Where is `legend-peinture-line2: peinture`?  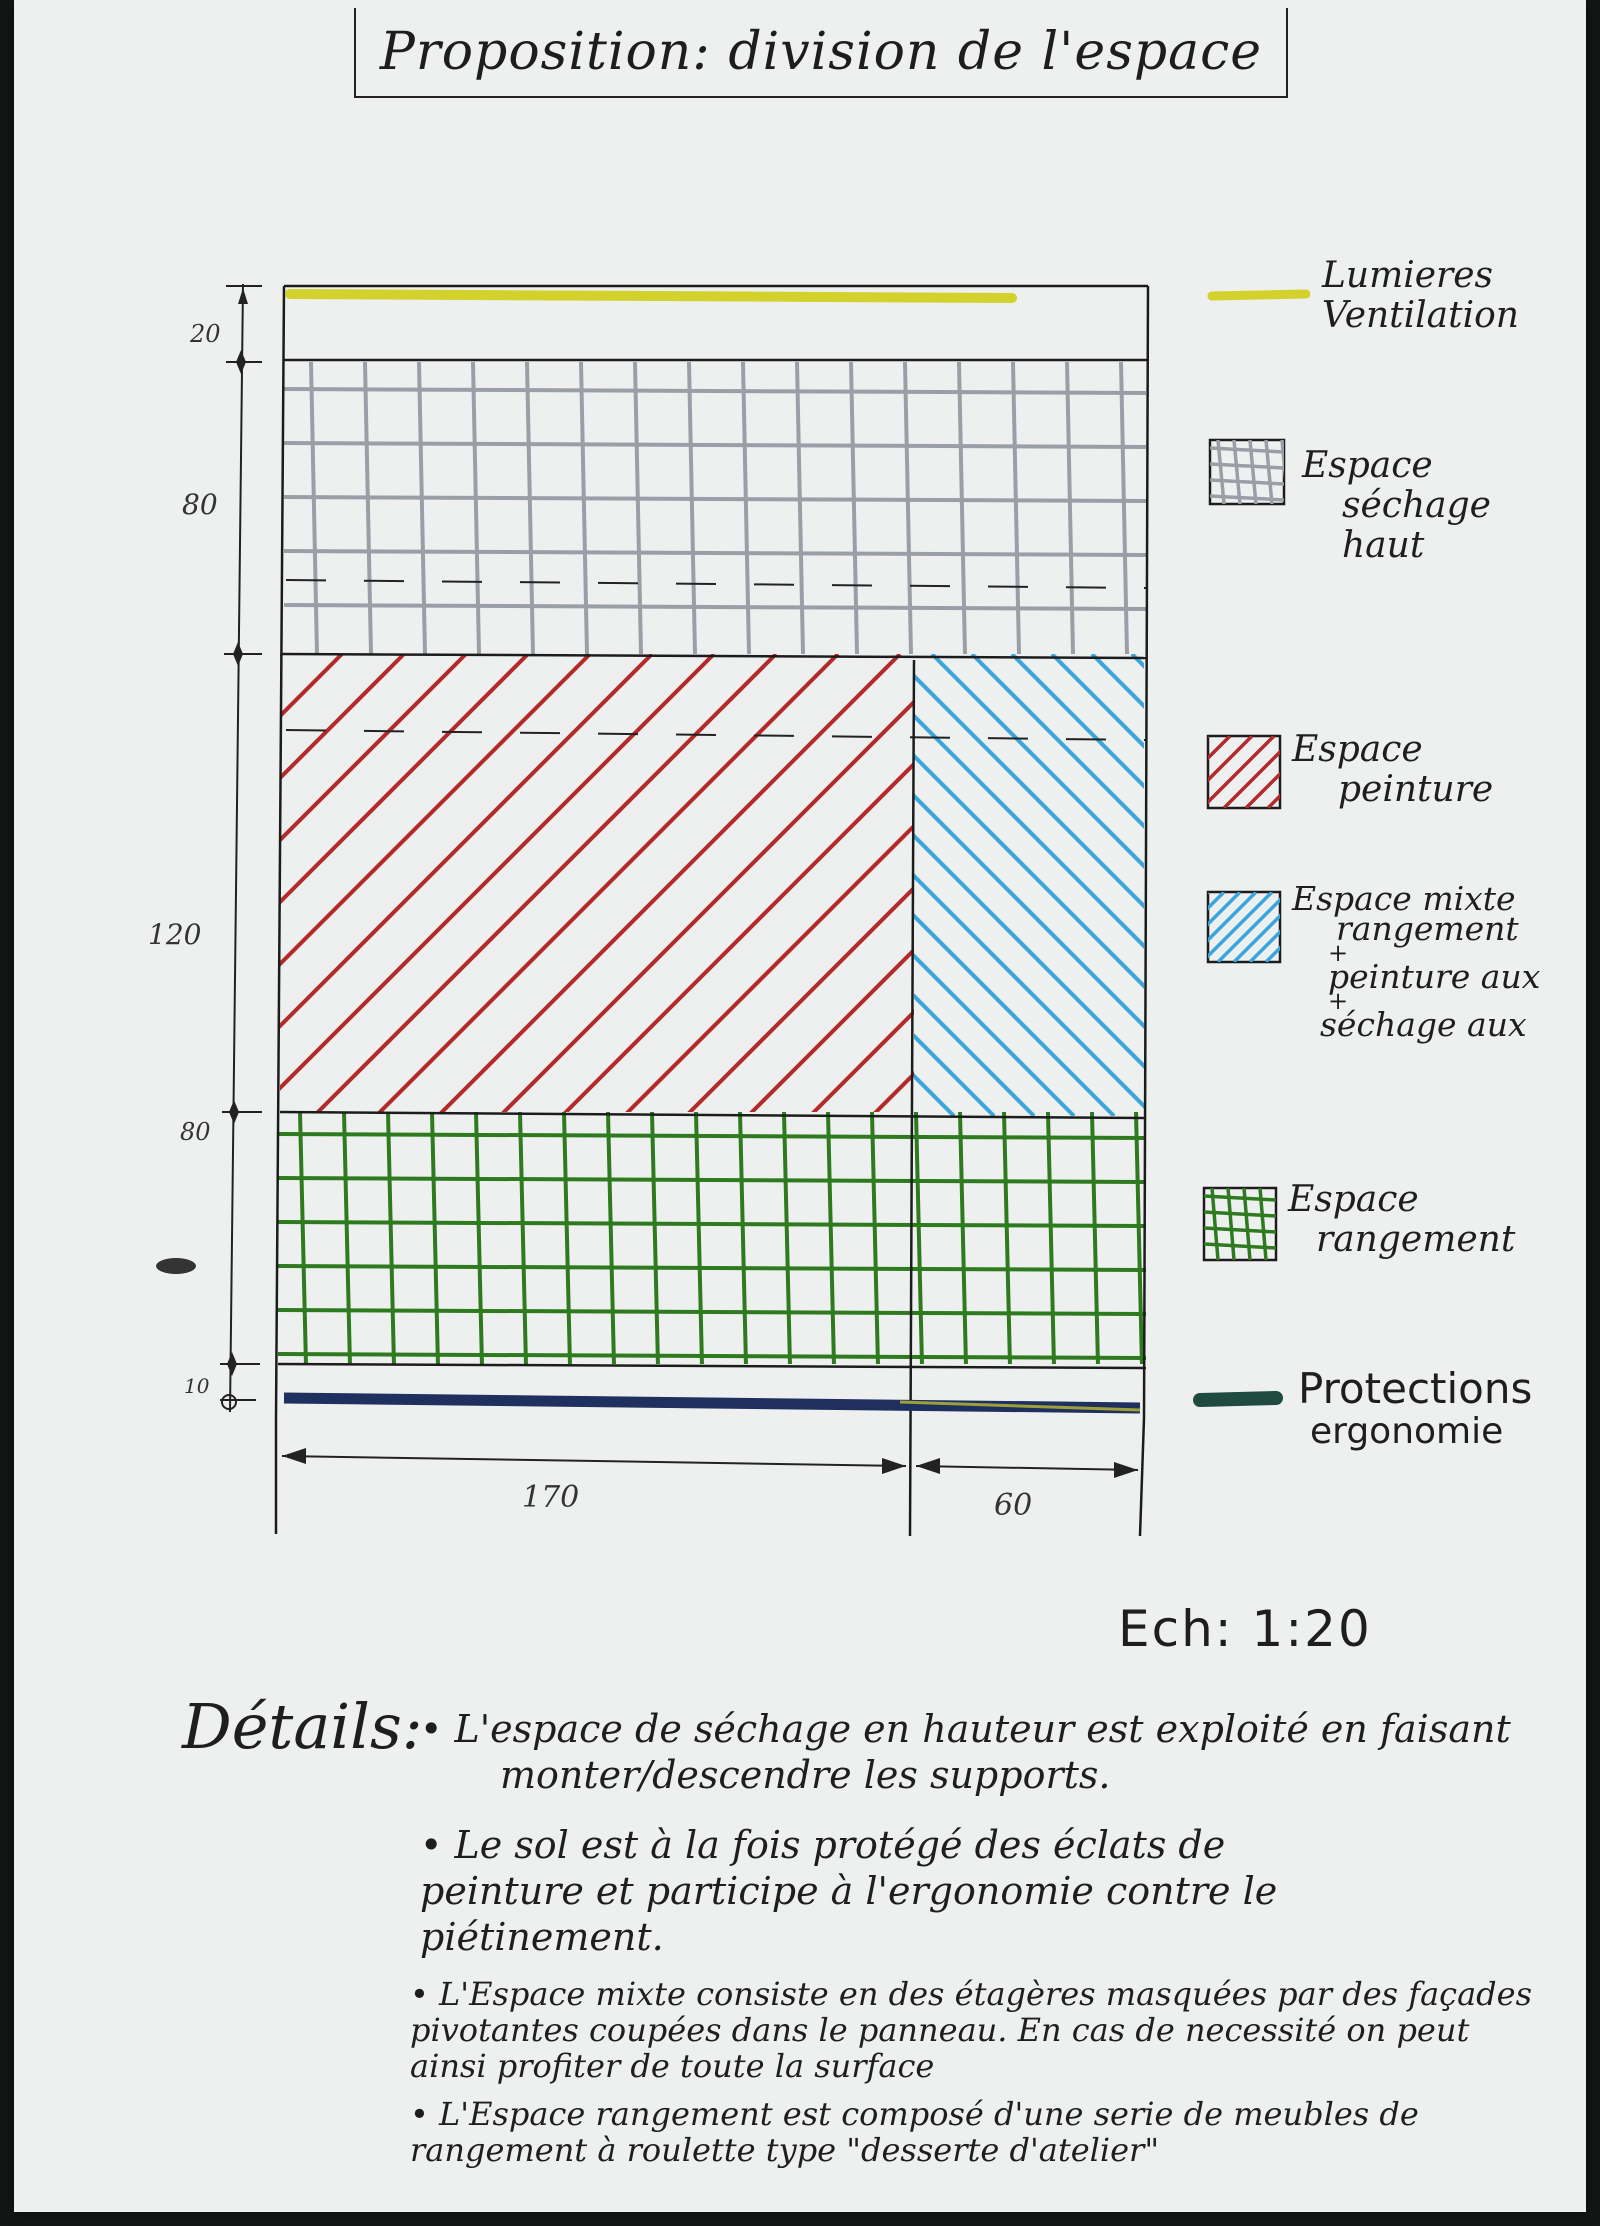 legend-peinture-line2: peinture is located at coordinates (1416, 789).